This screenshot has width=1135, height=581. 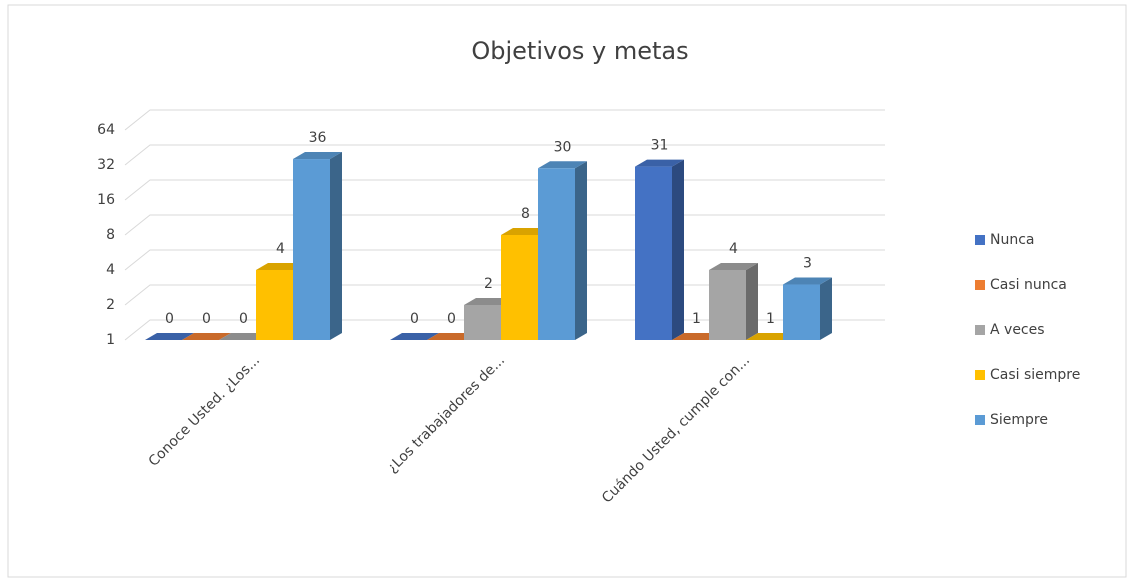 What do you see at coordinates (1019, 420) in the screenshot?
I see `legend-label: Siempre` at bounding box center [1019, 420].